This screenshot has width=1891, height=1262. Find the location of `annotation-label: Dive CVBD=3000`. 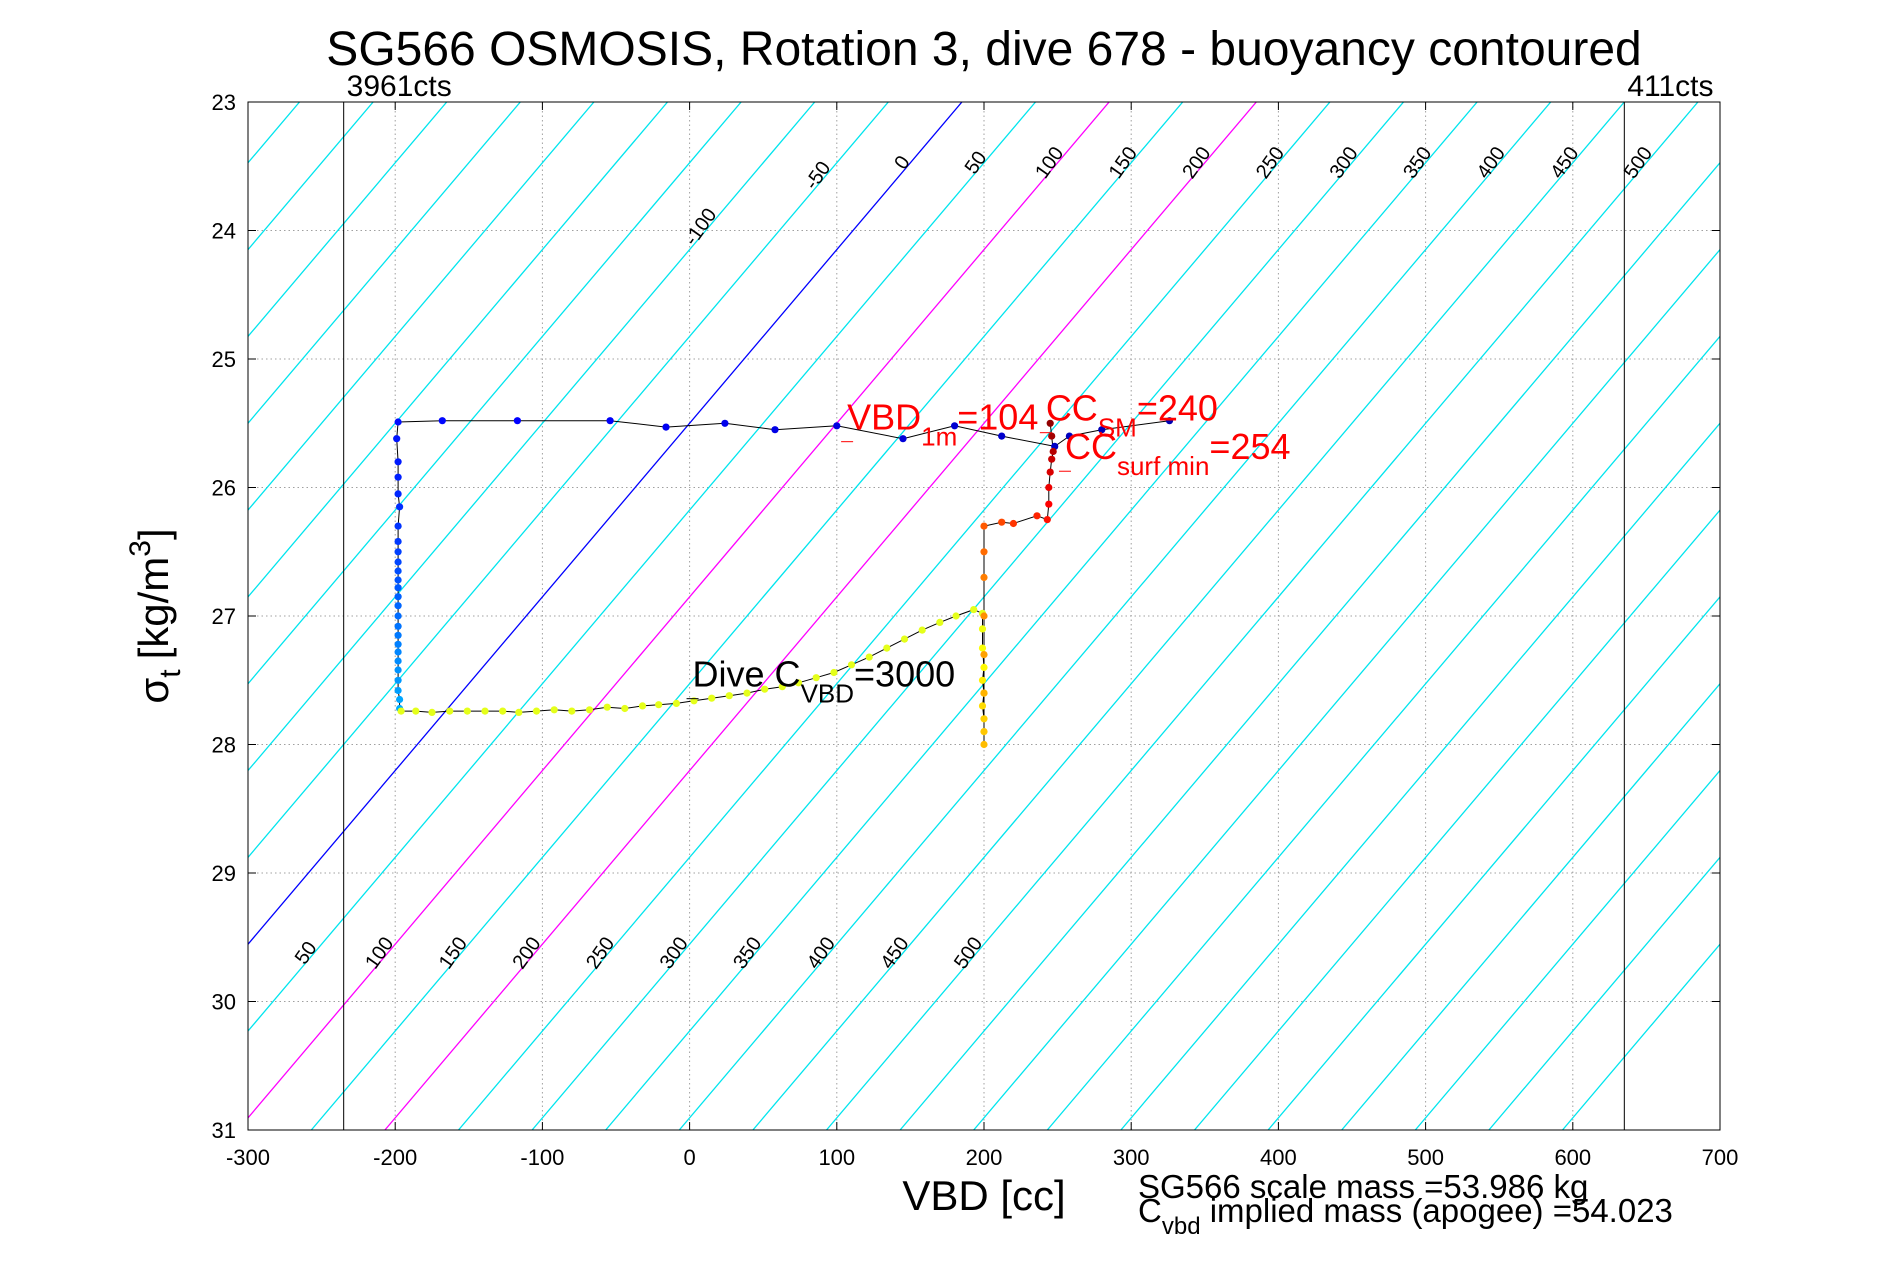

annotation-label: Dive CVBD=3000 is located at coordinates (824, 681).